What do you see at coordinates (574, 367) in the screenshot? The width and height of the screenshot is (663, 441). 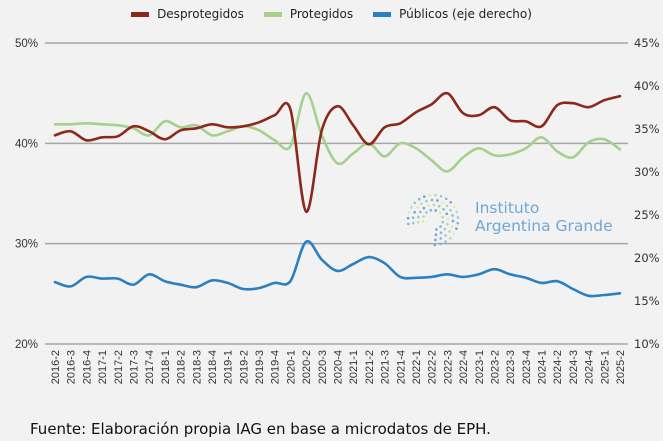 I see `x-tick-label: 2024-3` at bounding box center [574, 367].